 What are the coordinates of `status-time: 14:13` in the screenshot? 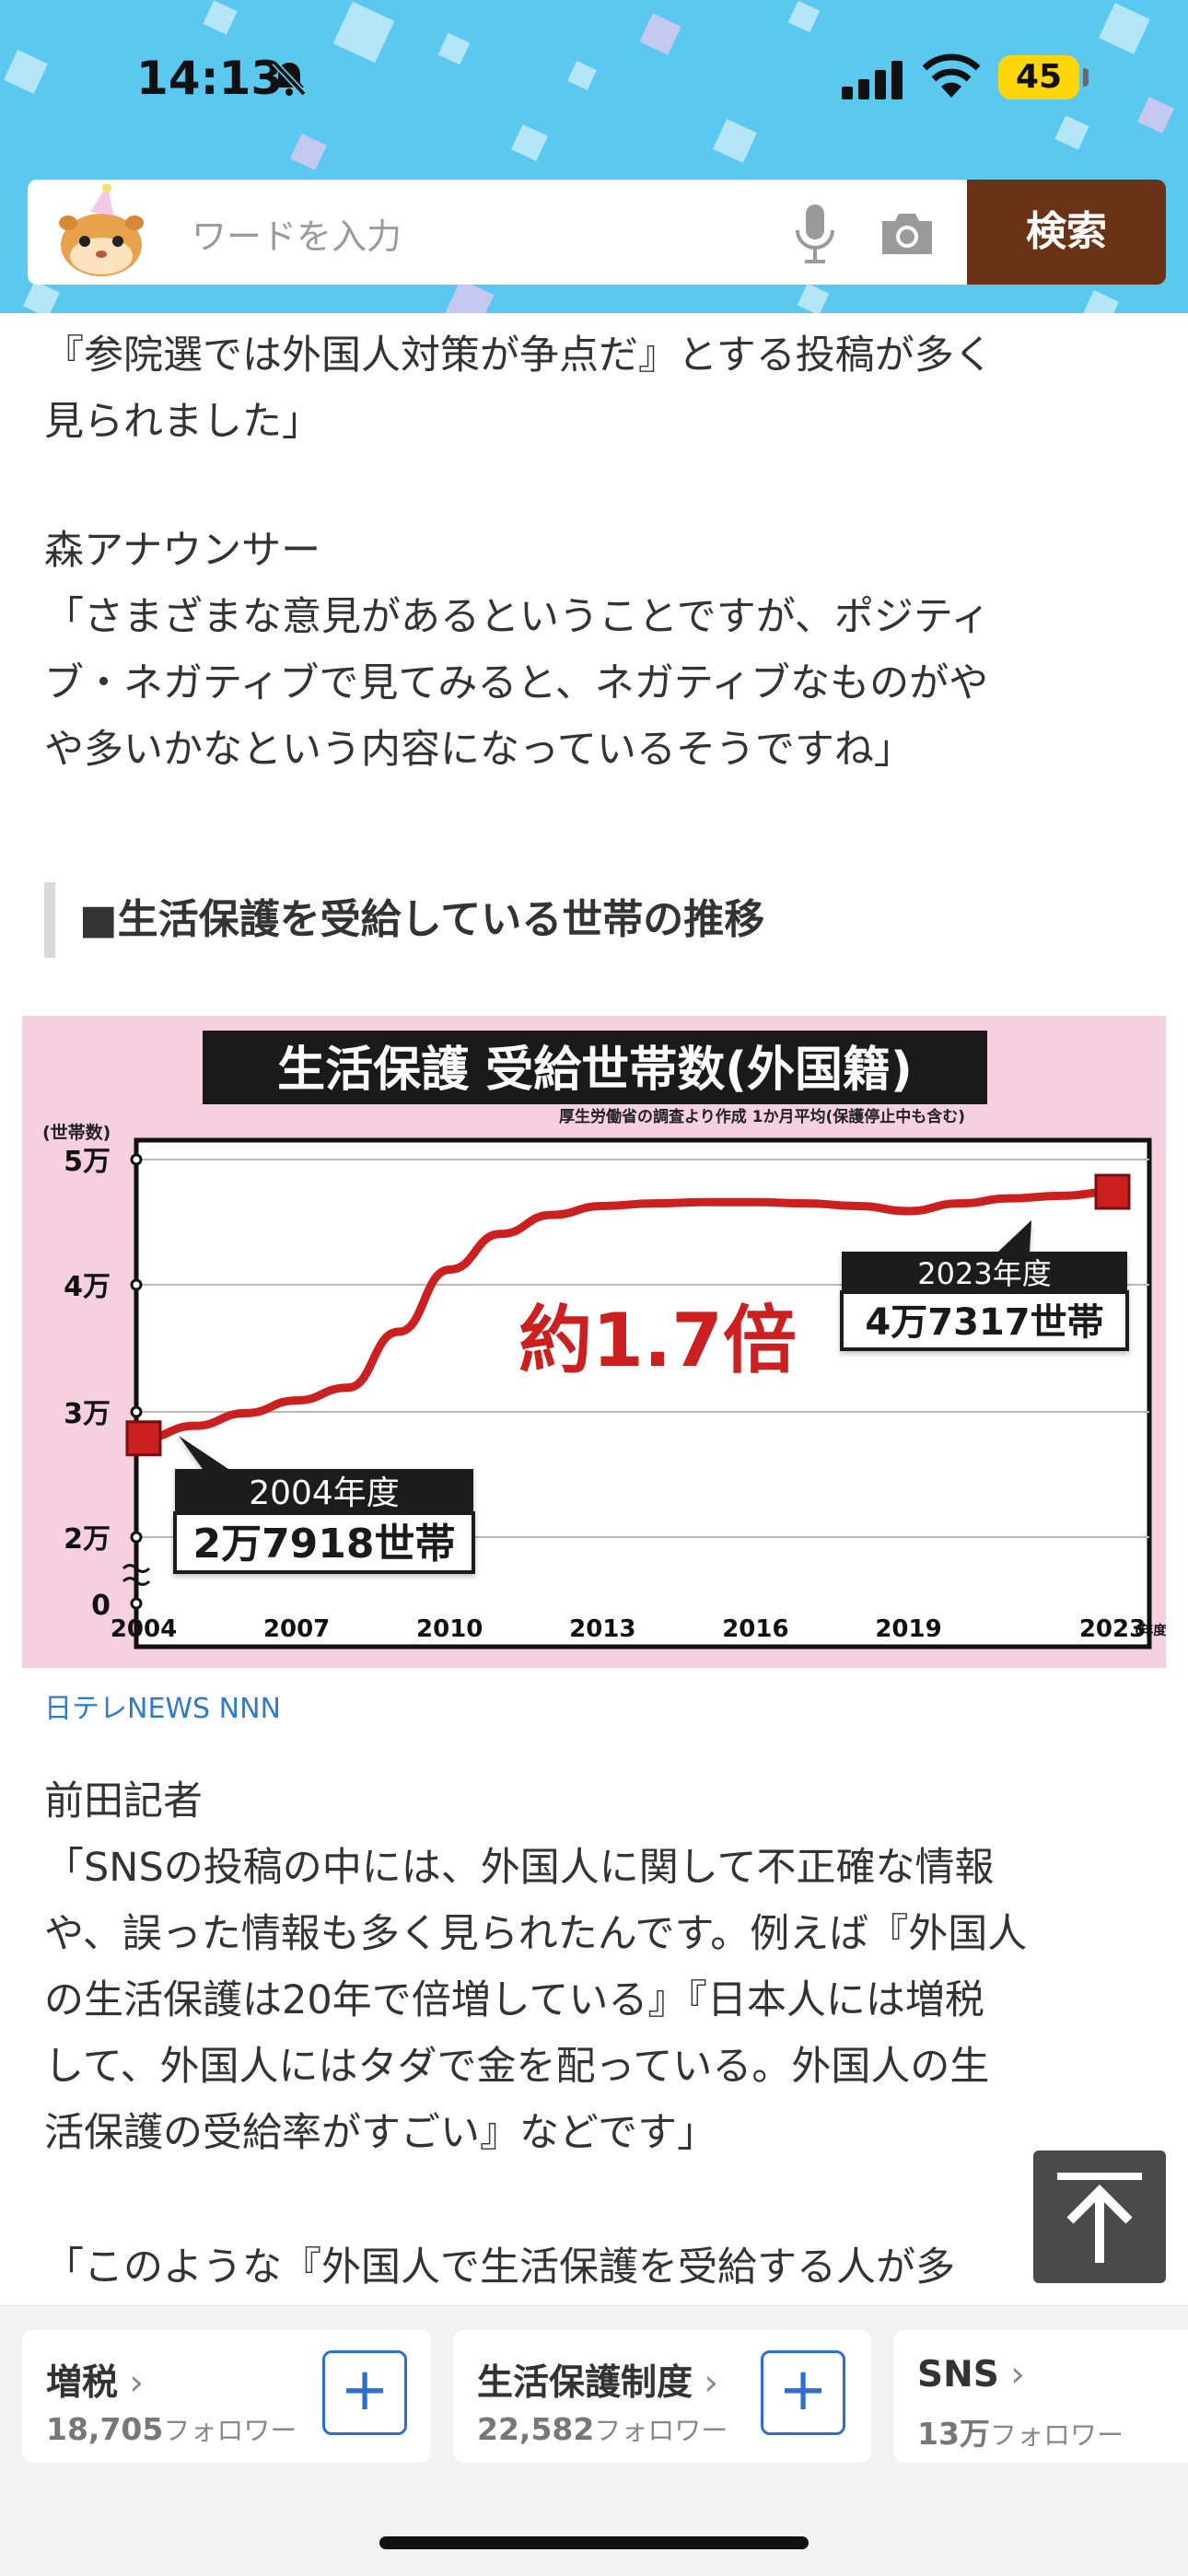 It's located at (210, 78).